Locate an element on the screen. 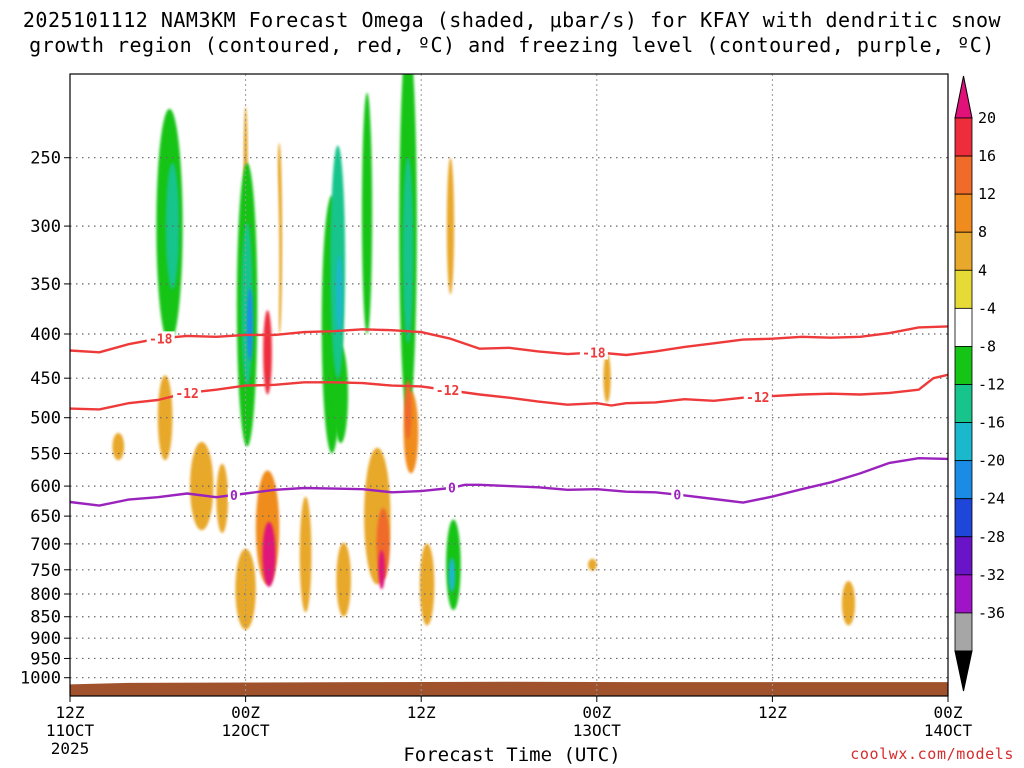  colorbar-bottom-triangle is located at coordinates (963, 671).